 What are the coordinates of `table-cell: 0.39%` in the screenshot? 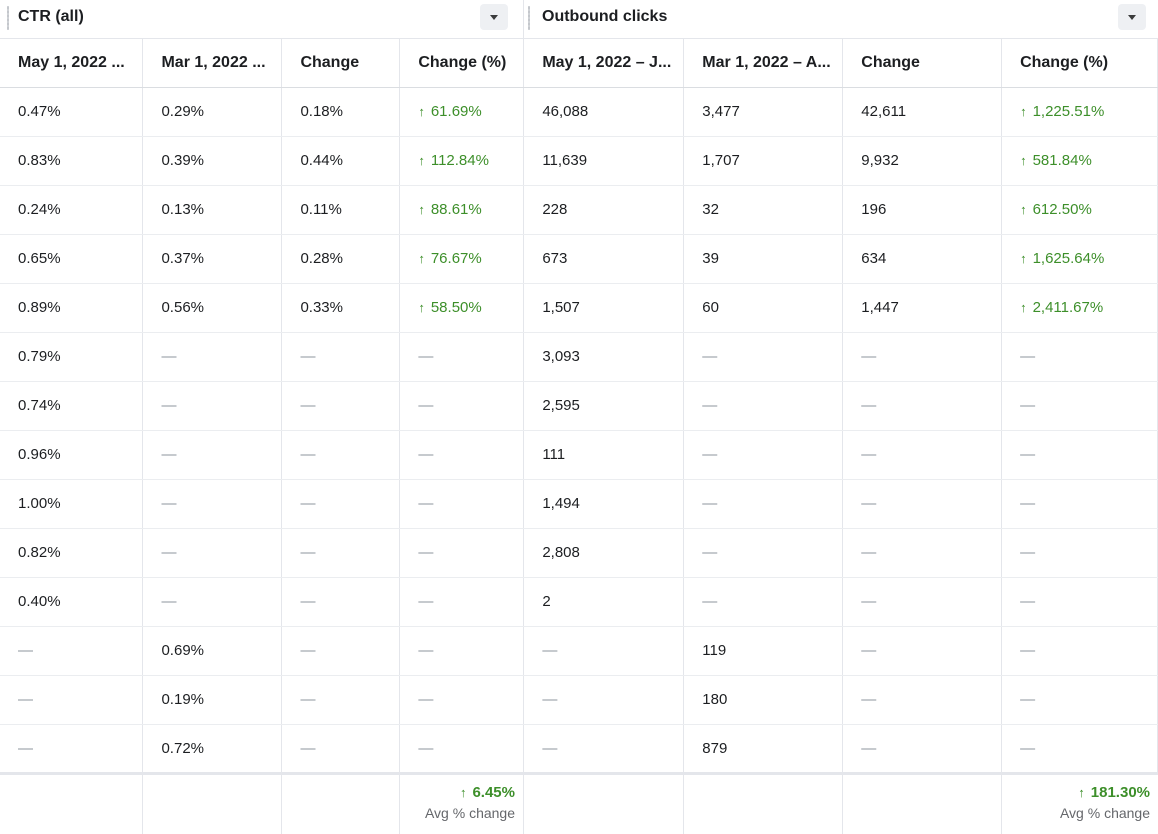 It's located at (212, 161).